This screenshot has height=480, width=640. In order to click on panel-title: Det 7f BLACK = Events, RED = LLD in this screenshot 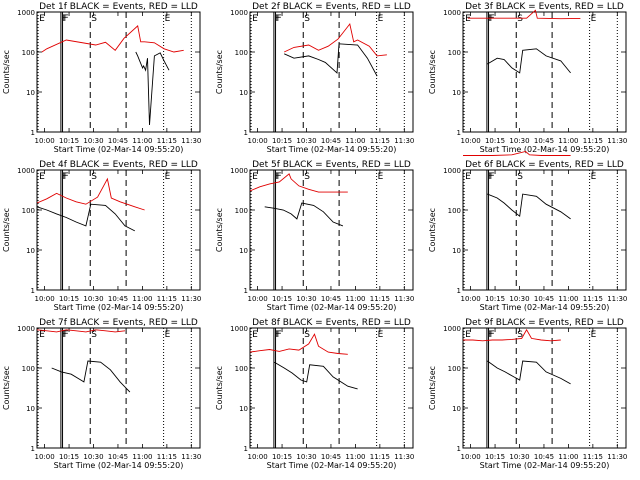, I will do `click(118, 323)`.